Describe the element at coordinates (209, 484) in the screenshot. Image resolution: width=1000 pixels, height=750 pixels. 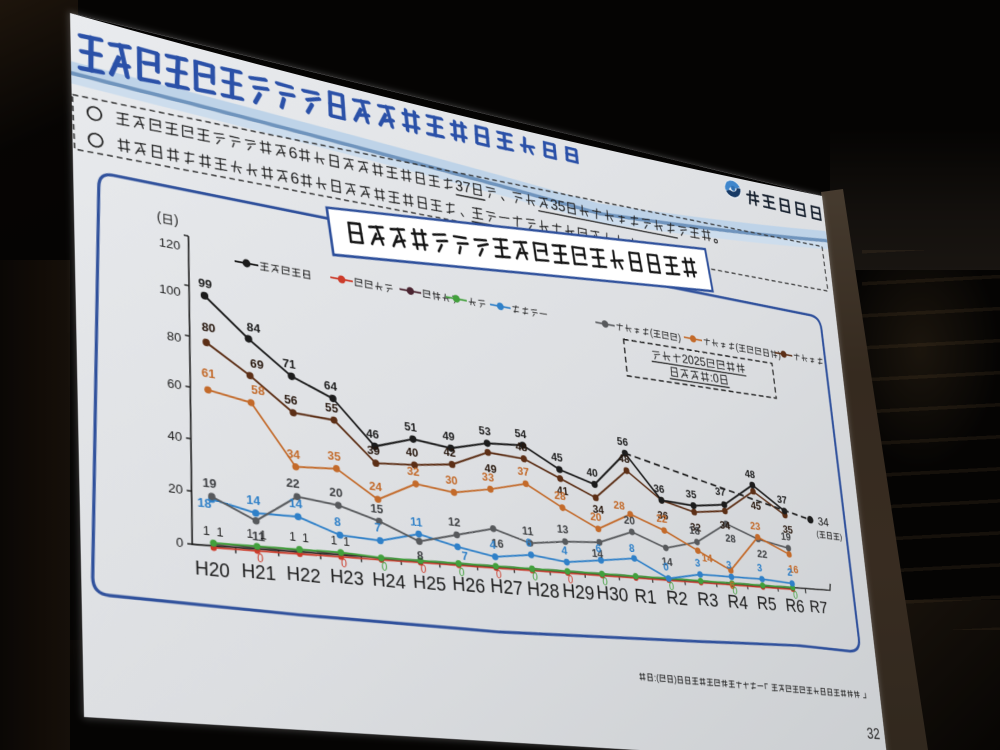
I see `svg-text: 19` at that location.